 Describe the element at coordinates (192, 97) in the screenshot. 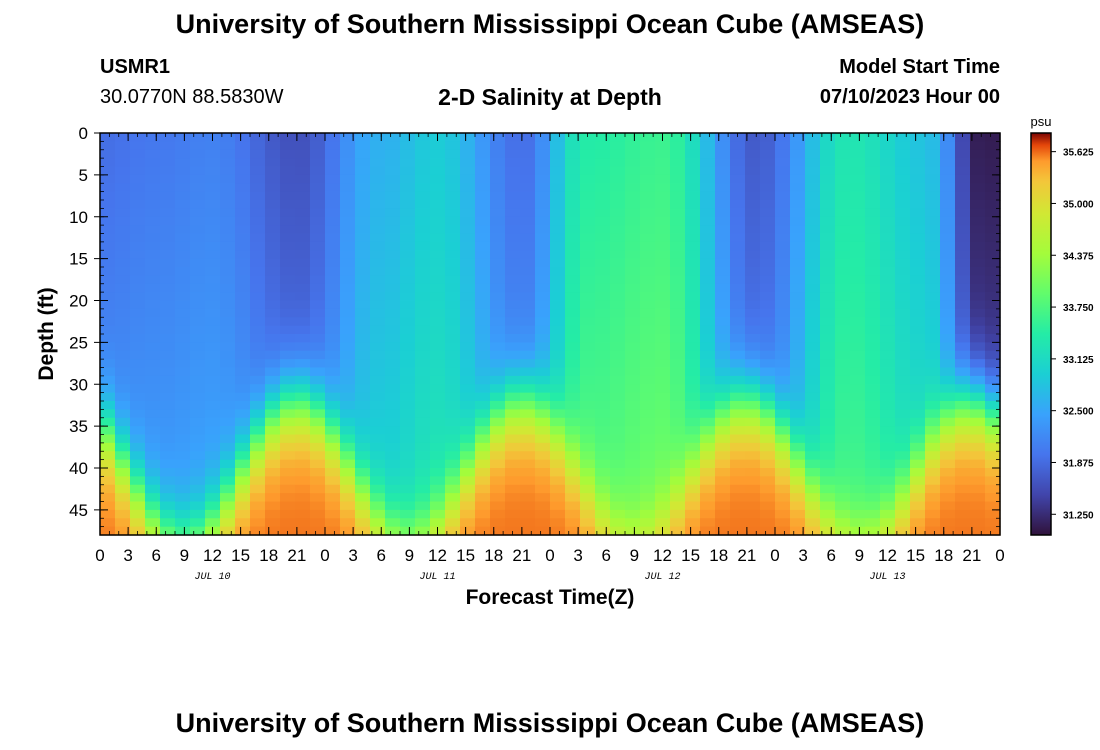

I see `station-coords: 30.0770N 88.5830W` at that location.